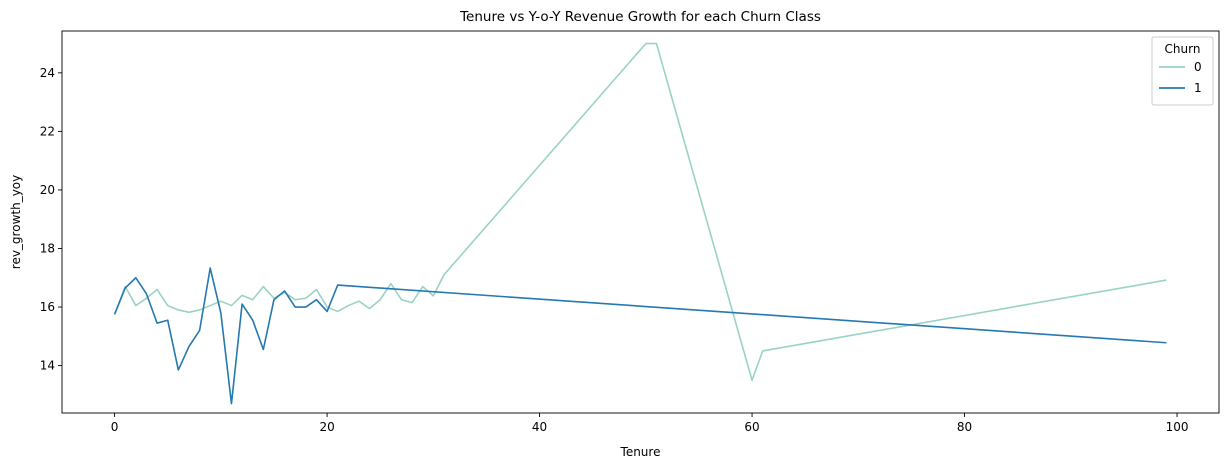  Describe the element at coordinates (47, 248) in the screenshot. I see `y-tick-label: 18` at that location.